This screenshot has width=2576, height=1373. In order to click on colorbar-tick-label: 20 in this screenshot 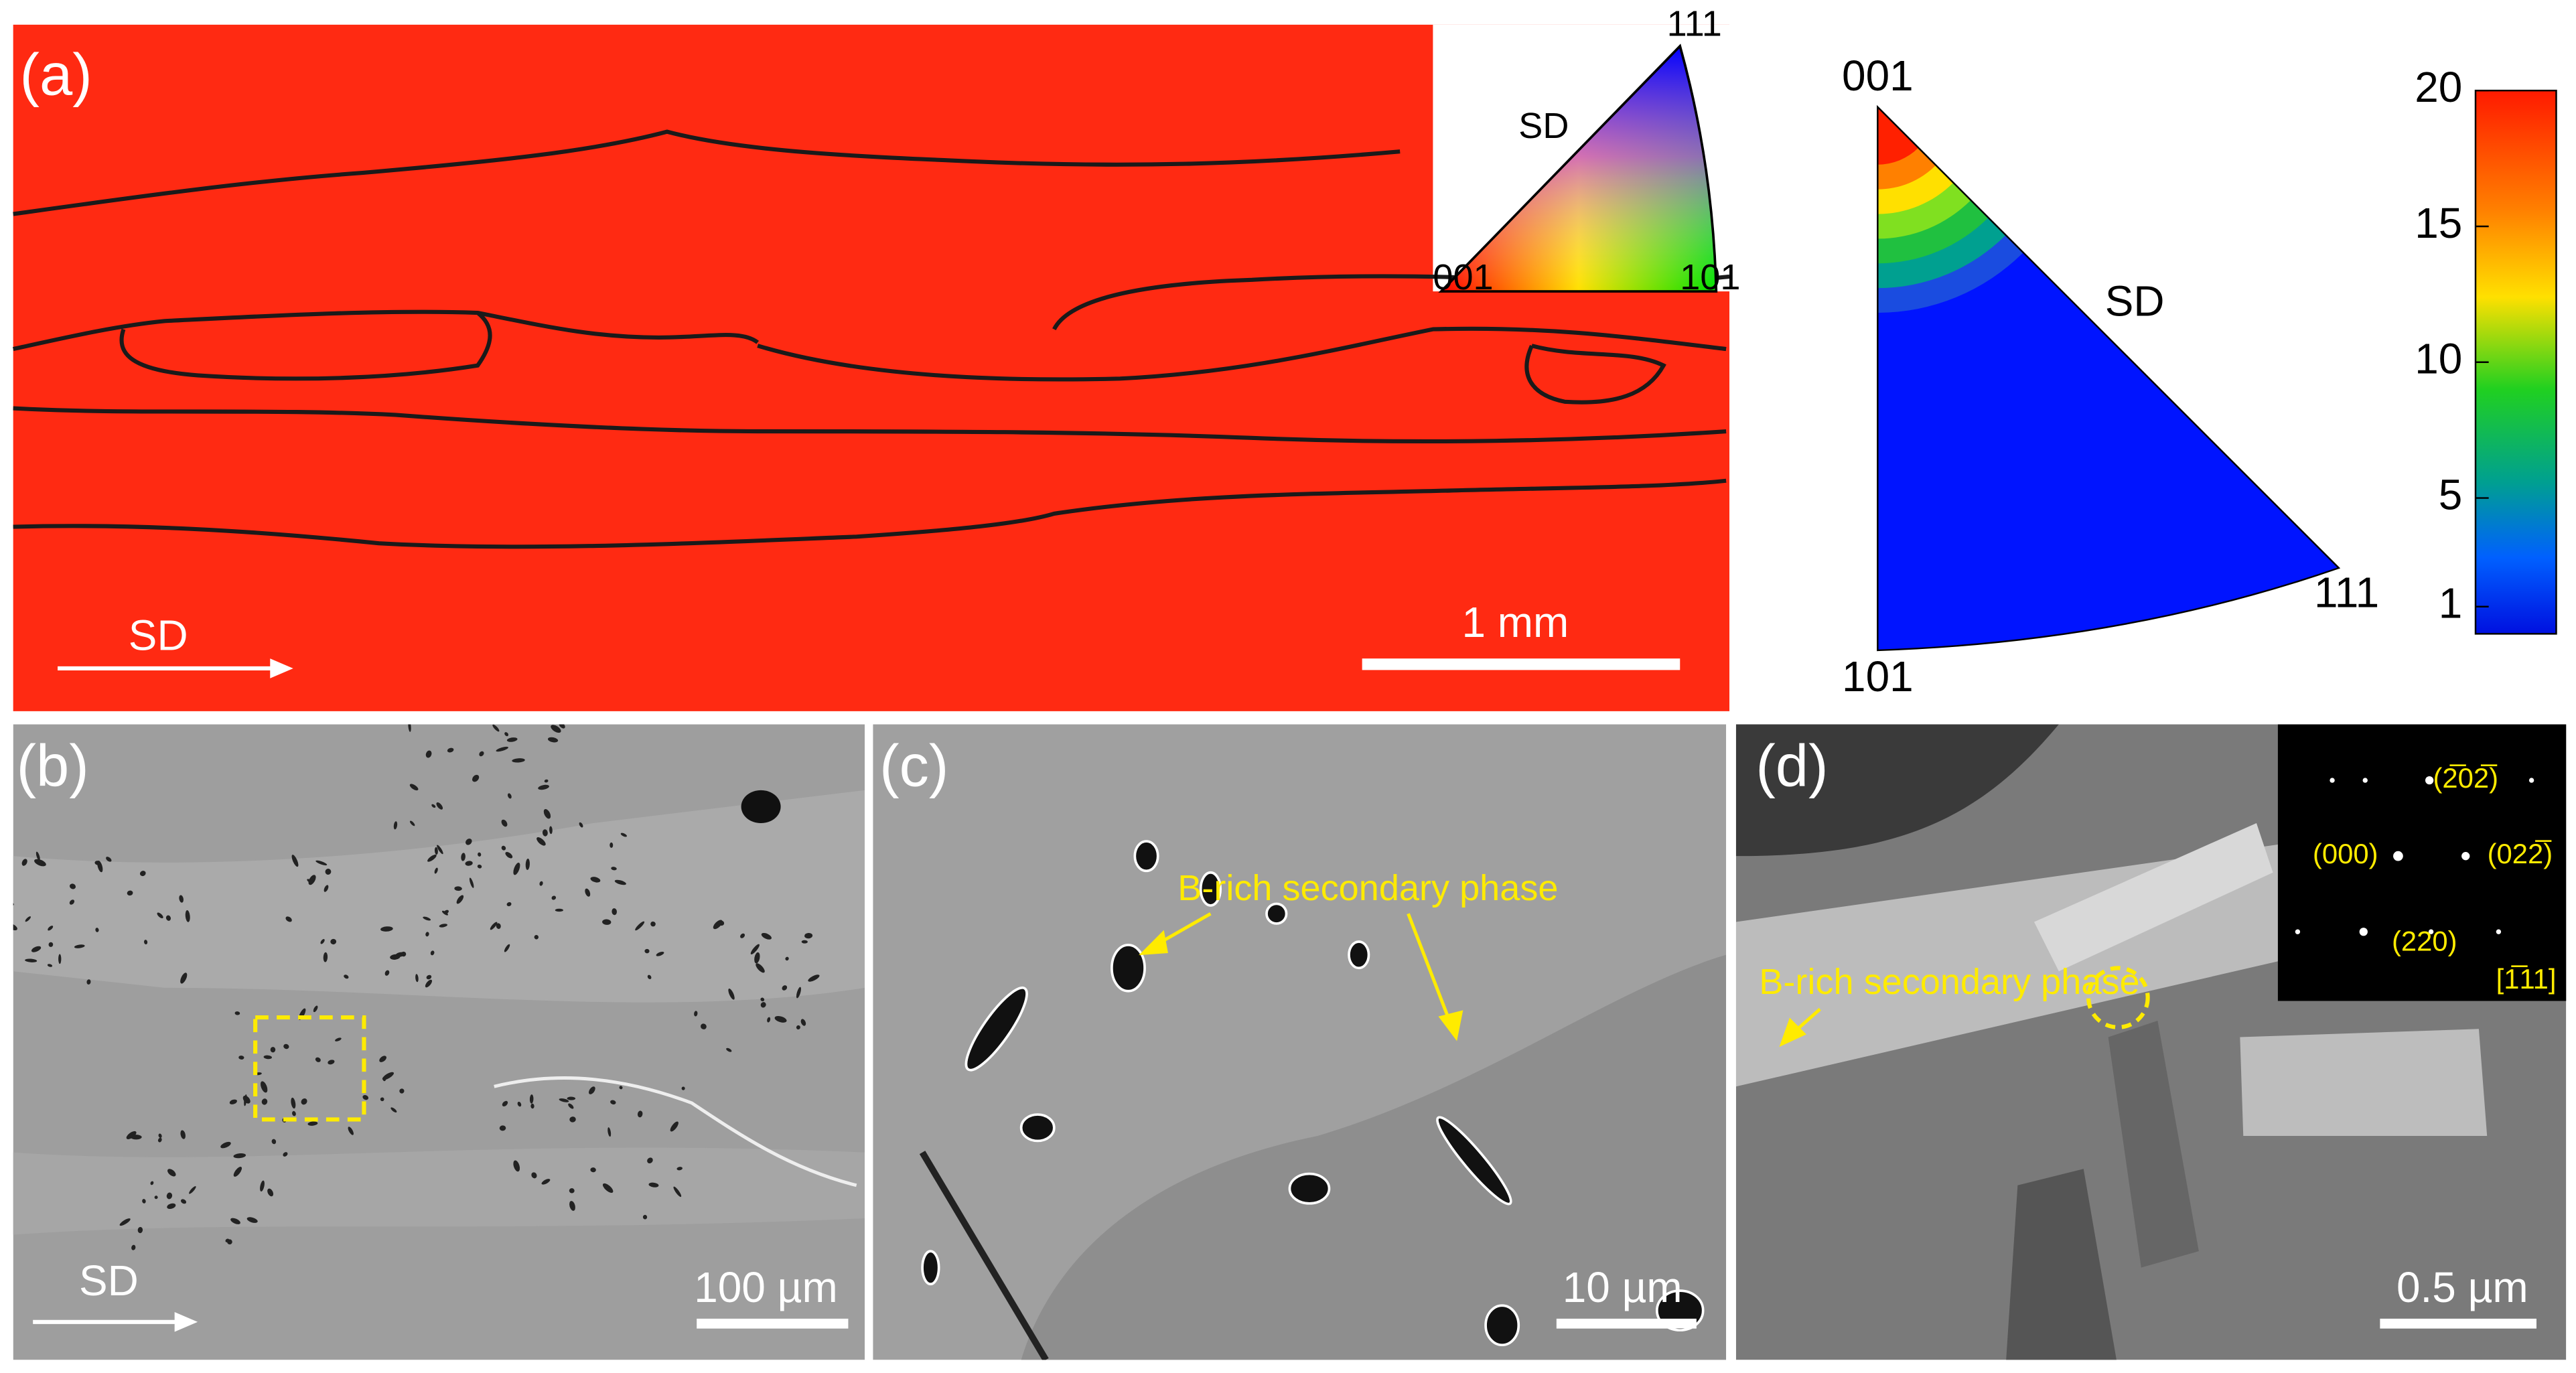, I will do `click(2438, 87)`.